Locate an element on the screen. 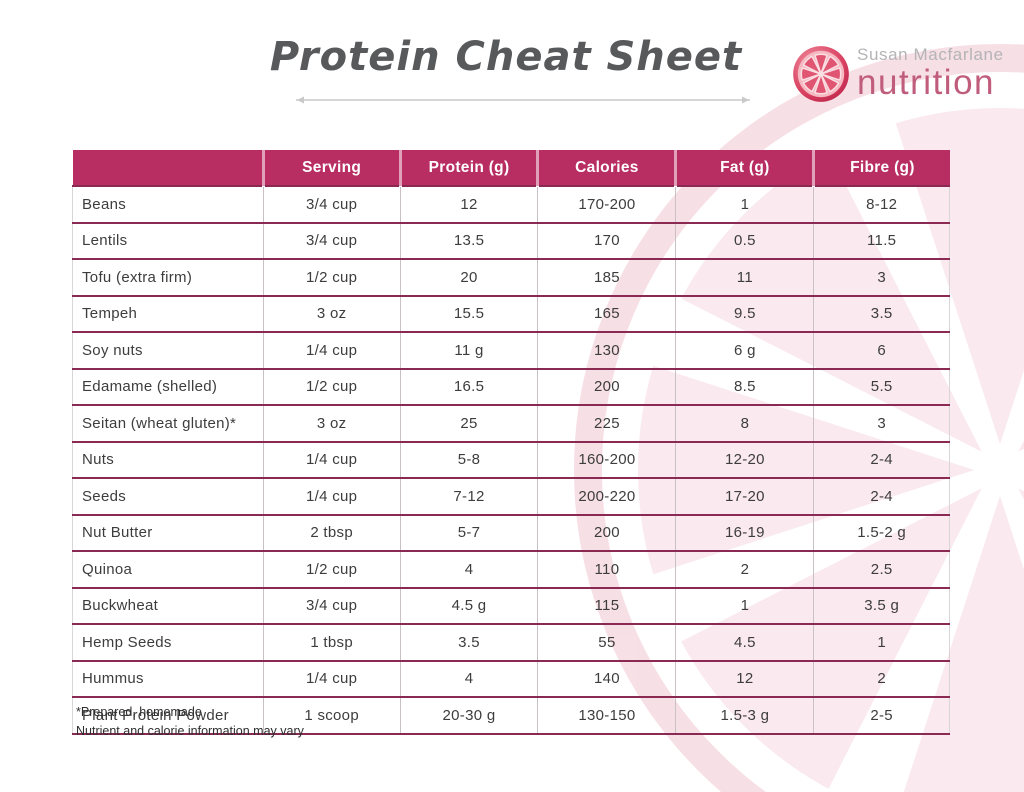  logo-brand-text: nutrition is located at coordinates (926, 82).